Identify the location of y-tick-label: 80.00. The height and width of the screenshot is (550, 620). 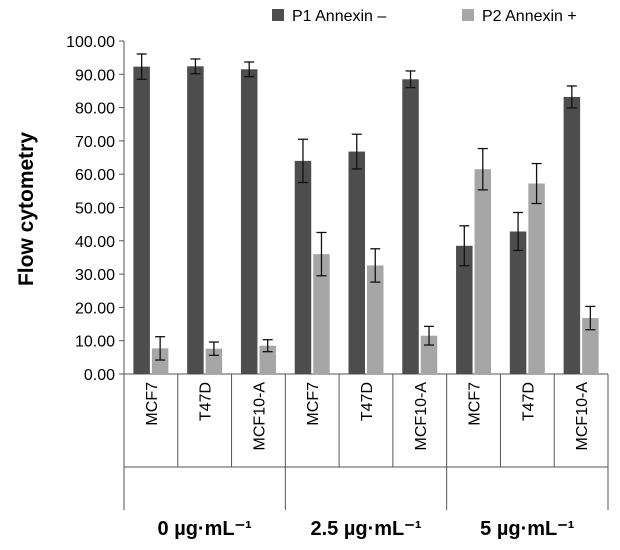
(95, 109).